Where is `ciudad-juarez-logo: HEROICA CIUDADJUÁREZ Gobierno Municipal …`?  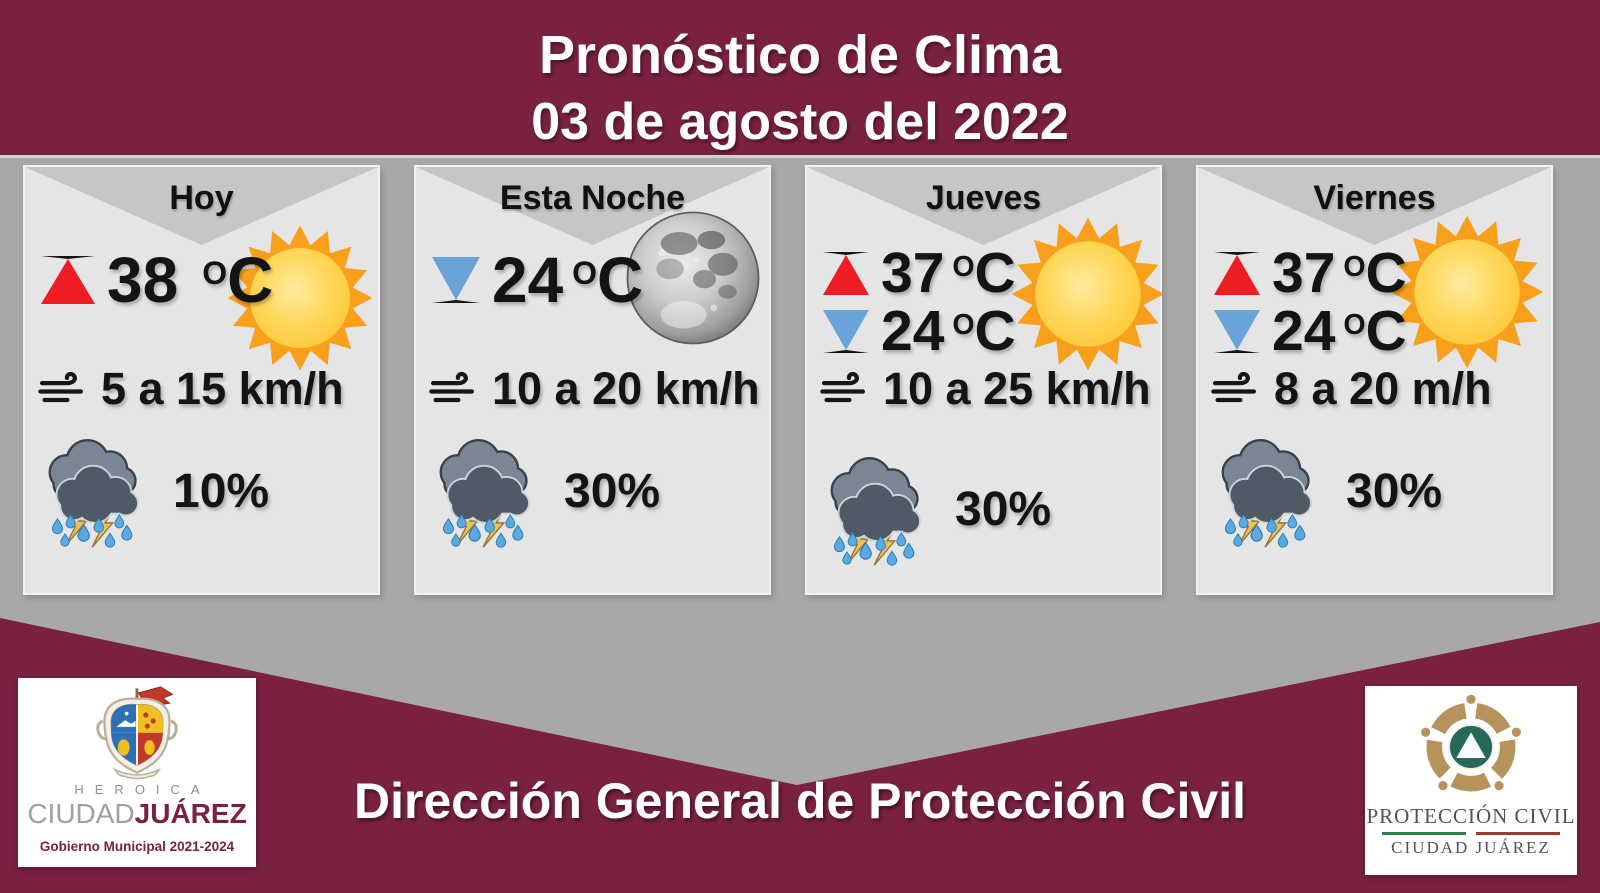 ciudad-juarez-logo: HEROICA CIUDADJUÁREZ Gobierno Municipal … is located at coordinates (137, 772).